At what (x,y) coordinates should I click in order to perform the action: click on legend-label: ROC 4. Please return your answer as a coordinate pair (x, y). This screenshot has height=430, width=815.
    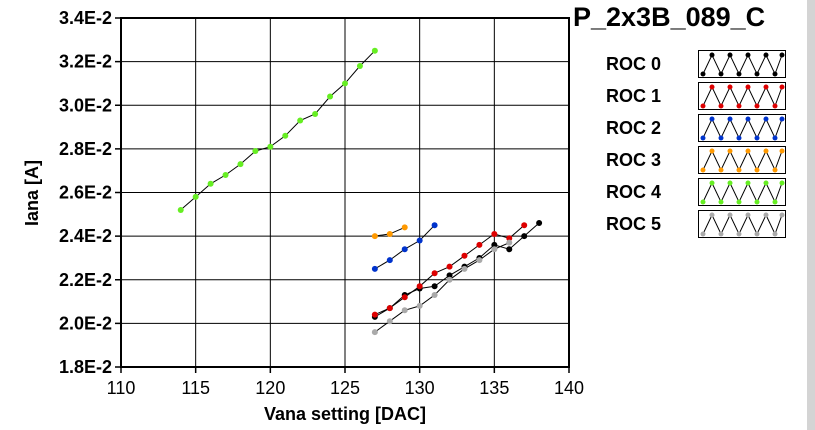
    Looking at the image, I should click on (634, 192).